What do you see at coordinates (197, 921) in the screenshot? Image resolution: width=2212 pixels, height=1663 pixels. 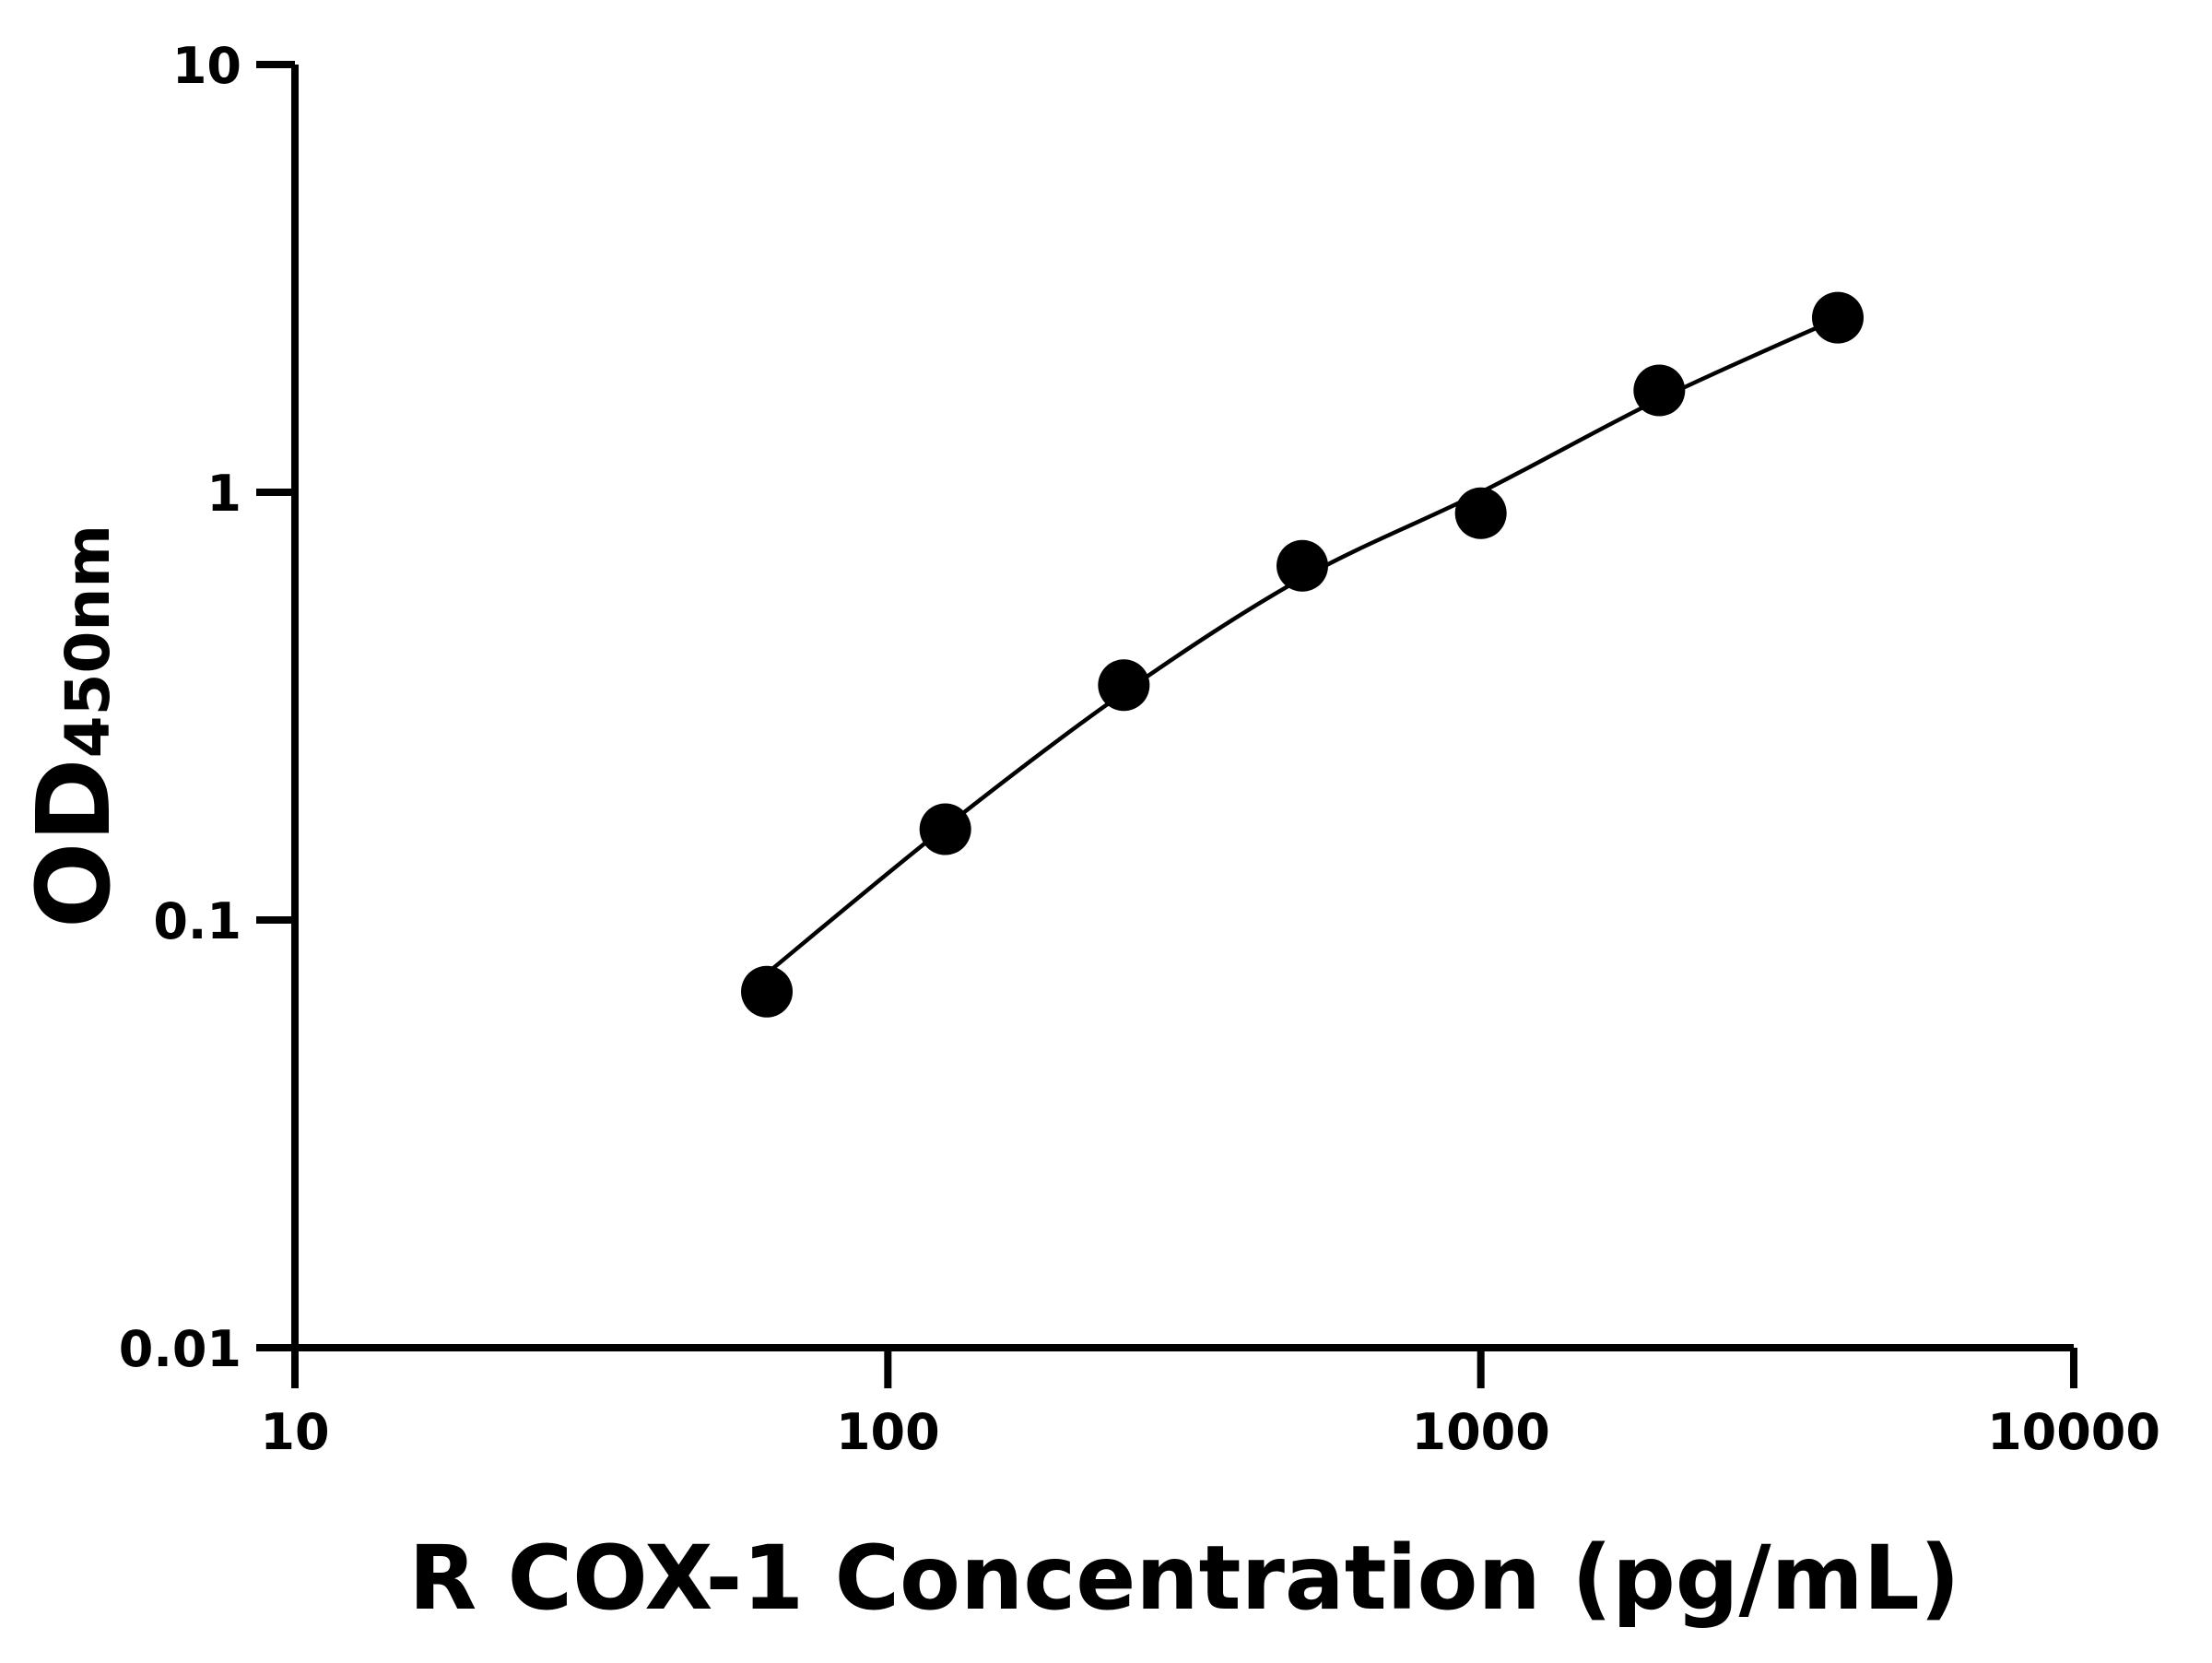 I see `y-tick-label-1: 0.1` at bounding box center [197, 921].